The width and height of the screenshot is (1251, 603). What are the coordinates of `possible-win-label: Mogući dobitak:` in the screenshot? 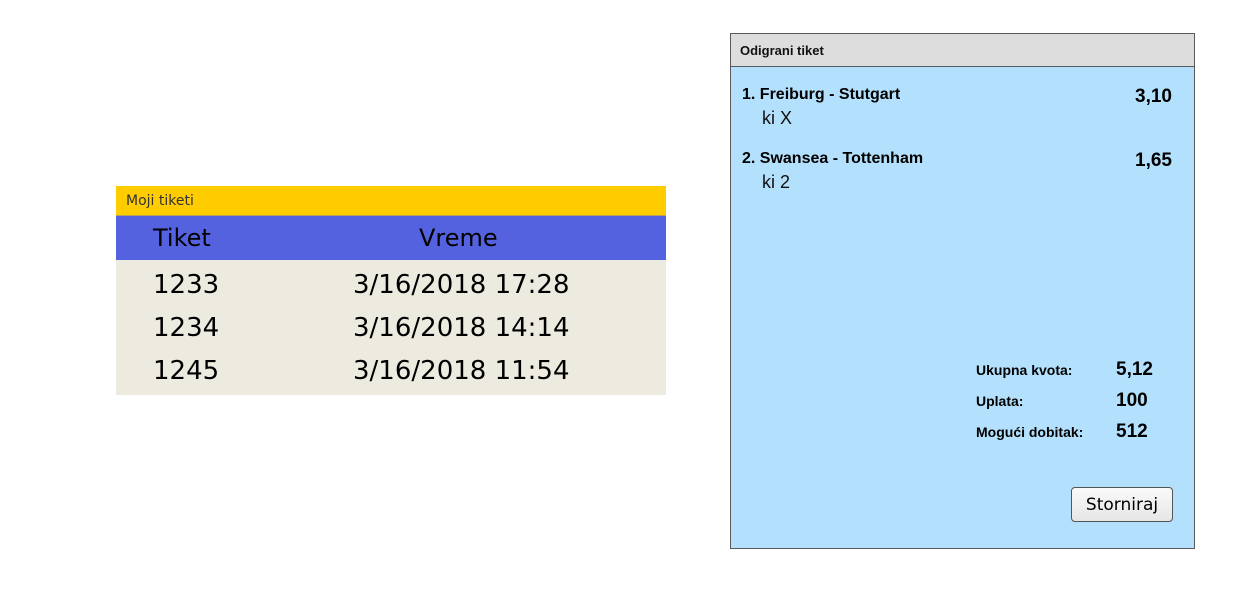 It's located at (1030, 431).